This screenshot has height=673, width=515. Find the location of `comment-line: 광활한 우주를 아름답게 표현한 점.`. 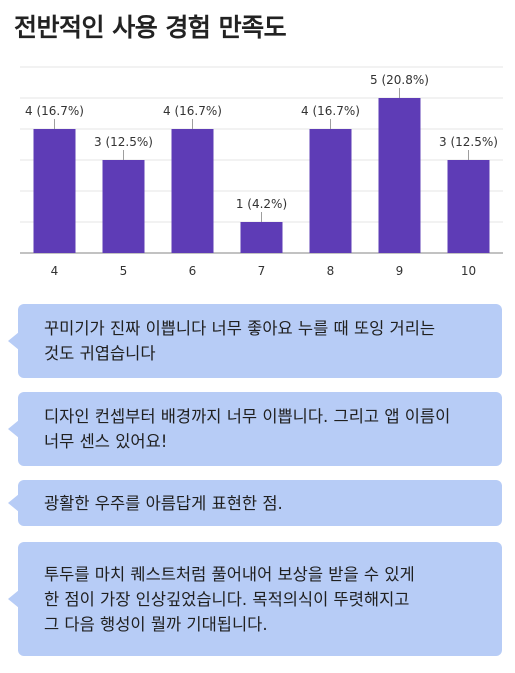

comment-line: 광활한 우주를 아름답게 표현한 점. is located at coordinates (163, 503).